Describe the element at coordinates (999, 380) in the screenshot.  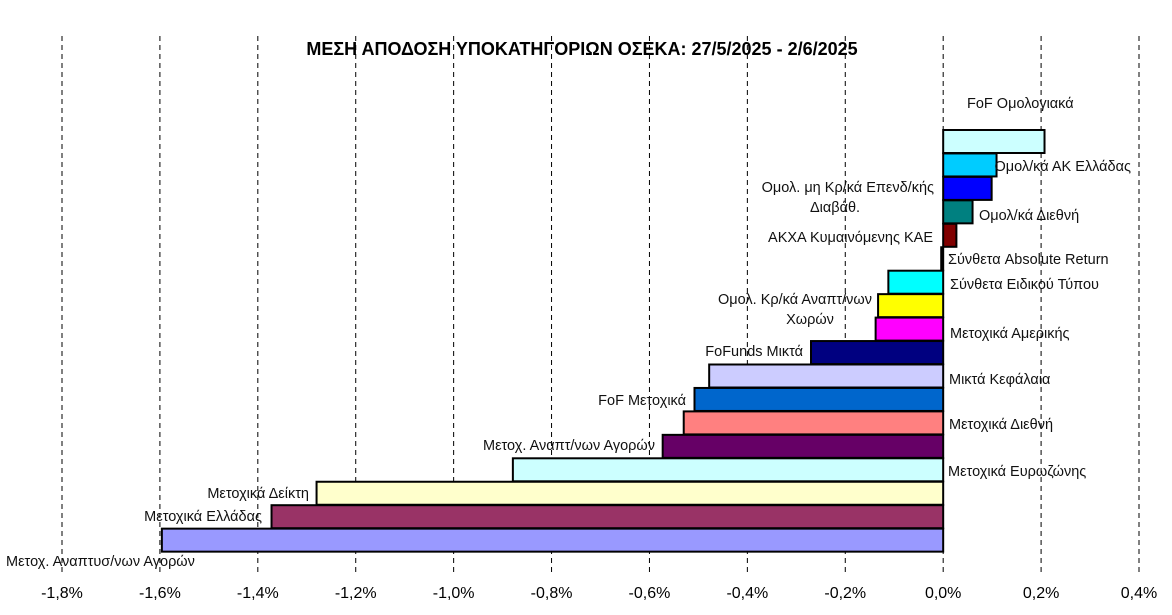
I see `bar-label: Μικτά Κεφάλαια` at that location.